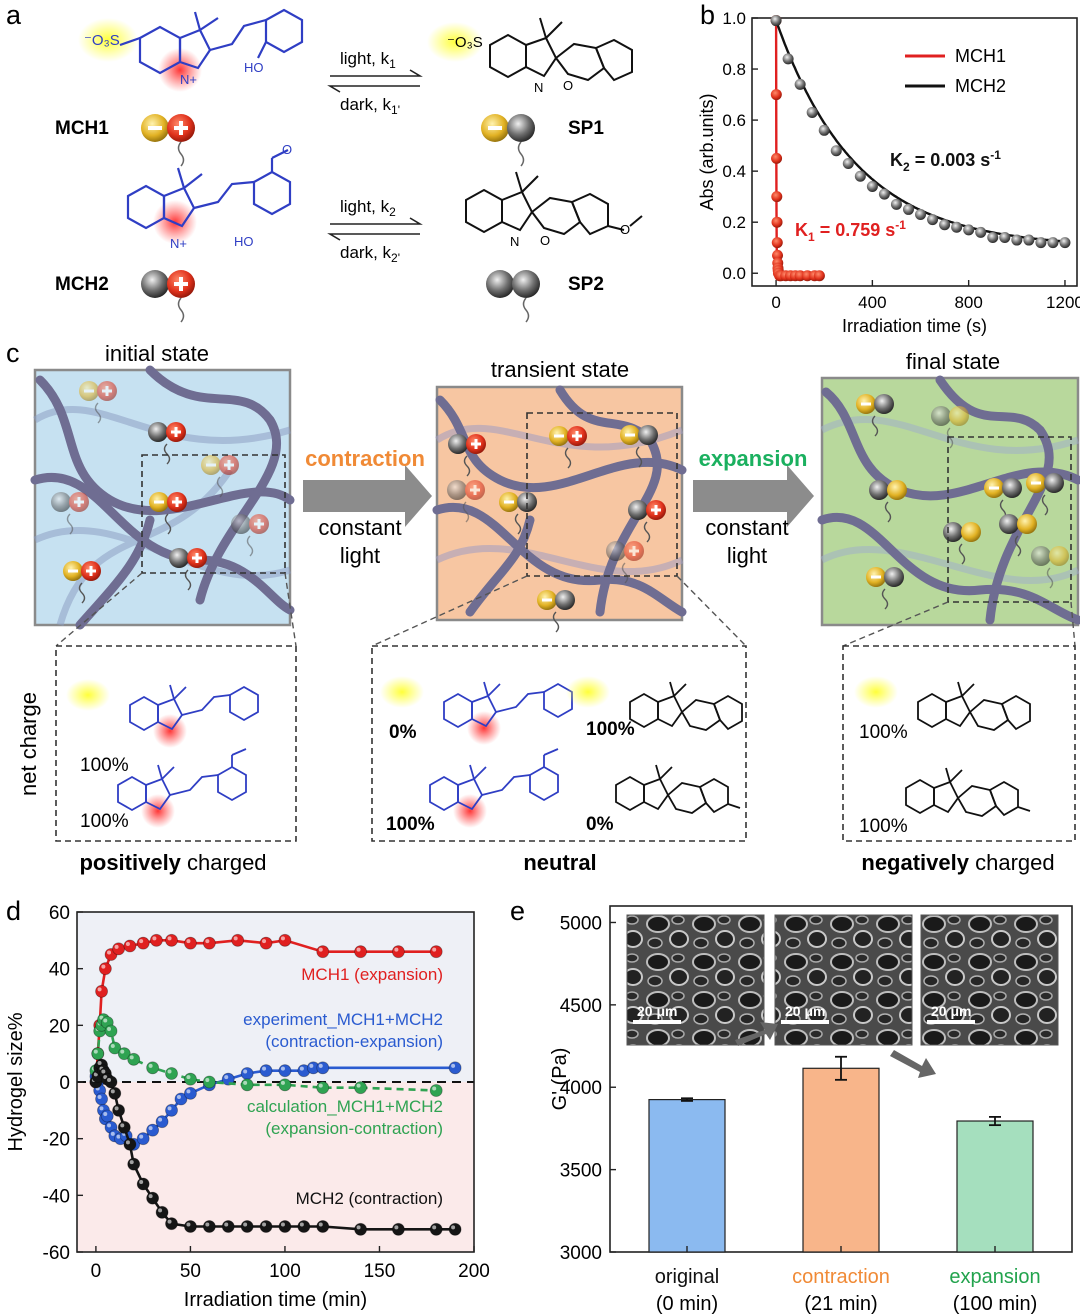 This screenshot has height=1315, width=1080. What do you see at coordinates (194, 785) in the screenshot?
I see `vinyl-bridge` at bounding box center [194, 785].